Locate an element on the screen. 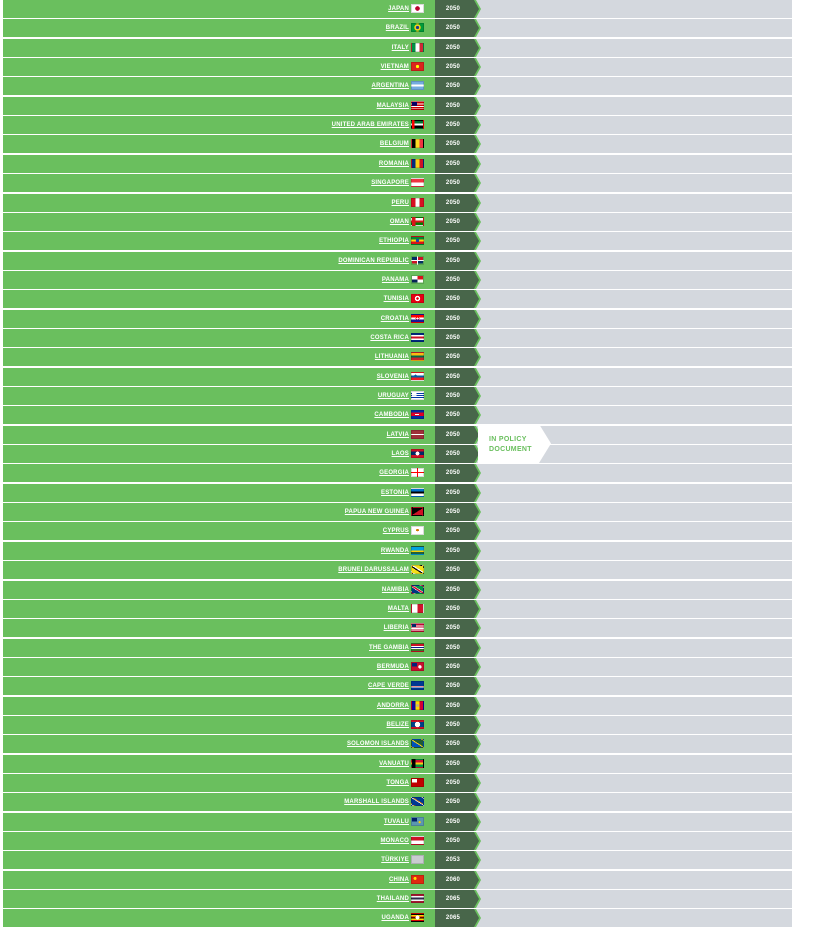  country-name-link: BERMUDA is located at coordinates (392, 666).